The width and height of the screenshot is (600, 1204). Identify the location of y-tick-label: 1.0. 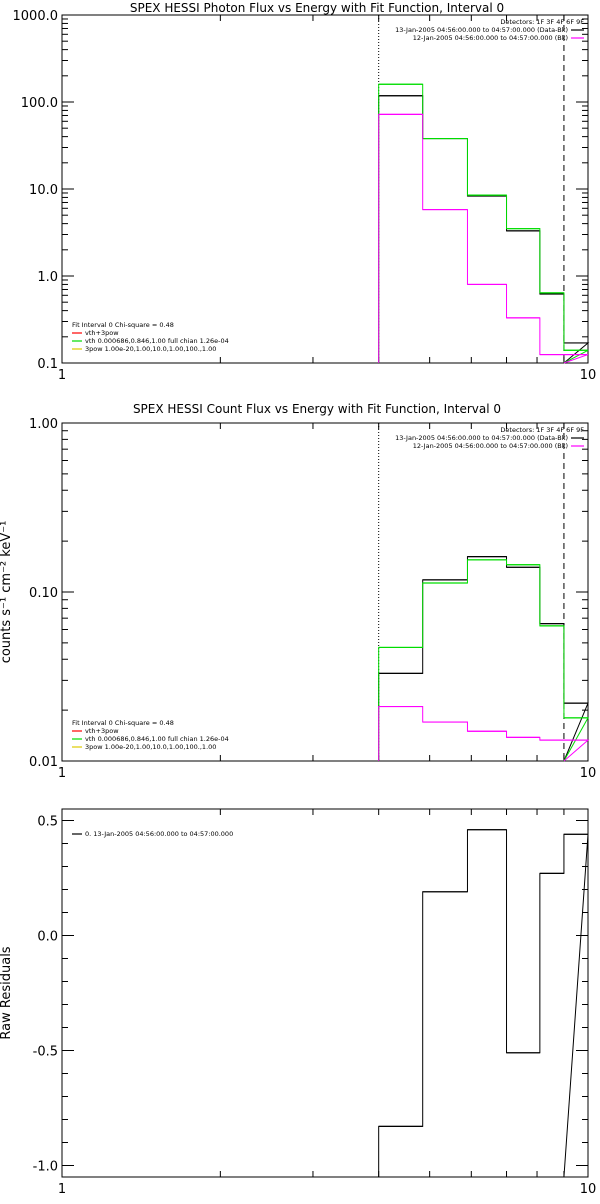
(47, 277).